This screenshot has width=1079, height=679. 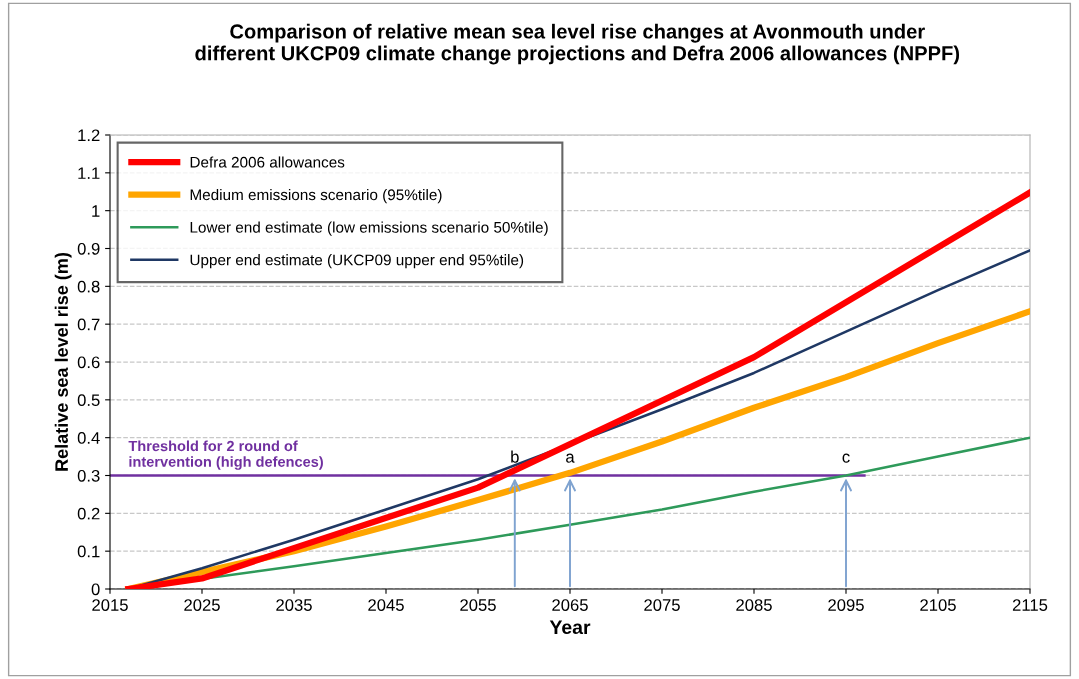 What do you see at coordinates (88, 400) in the screenshot?
I see `y-tick-label: 0.5` at bounding box center [88, 400].